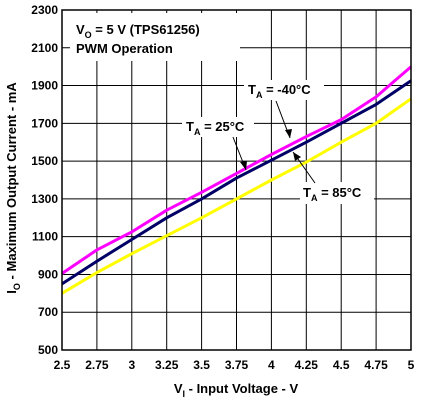 Image resolution: width=426 pixels, height=401 pixels. I want to click on y-tick-label: 1100, so click(45, 237).